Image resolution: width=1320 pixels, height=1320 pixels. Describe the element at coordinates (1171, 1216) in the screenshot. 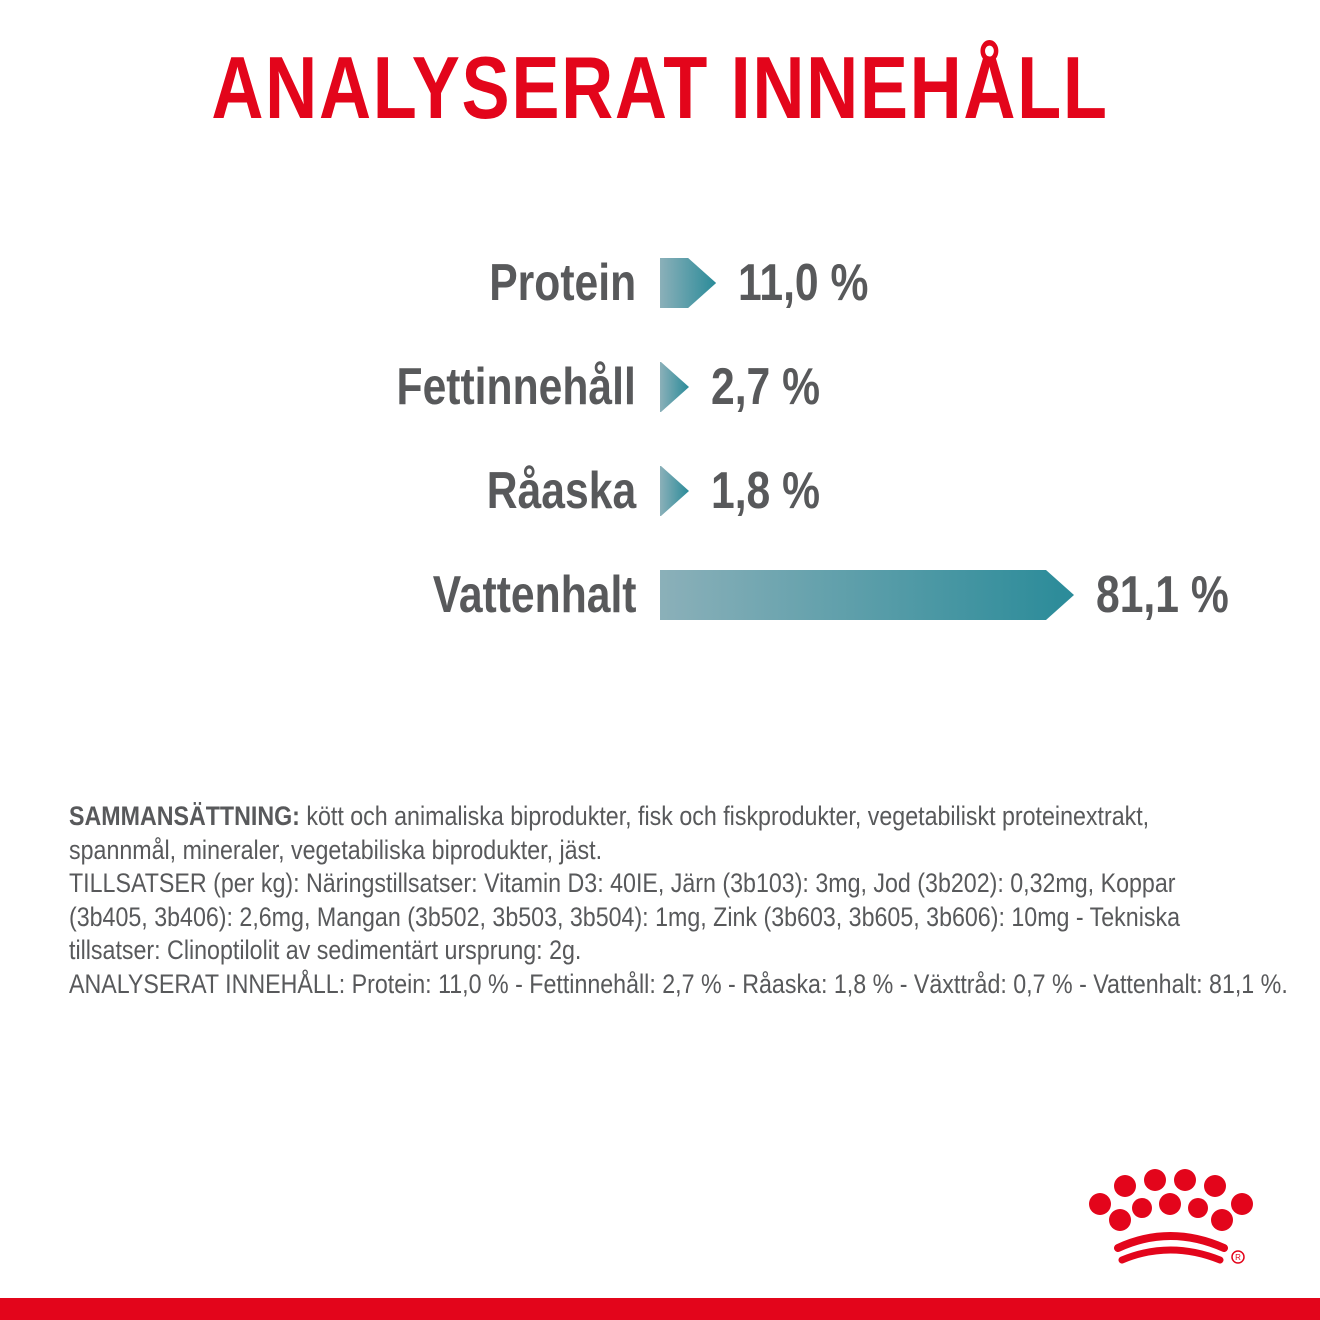

I see `royal-crown-logo-icon: R` at that location.